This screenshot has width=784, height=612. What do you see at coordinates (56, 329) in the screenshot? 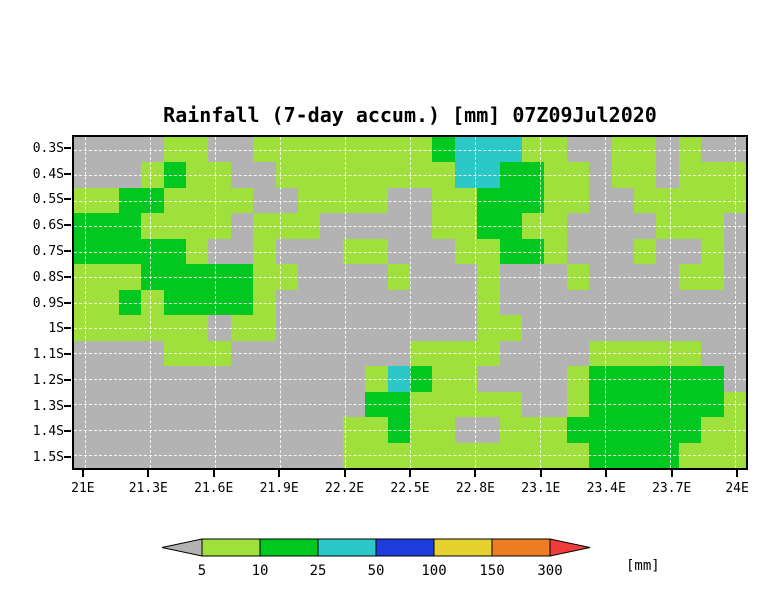
I see `y-tick-label: 1S` at bounding box center [56, 329].